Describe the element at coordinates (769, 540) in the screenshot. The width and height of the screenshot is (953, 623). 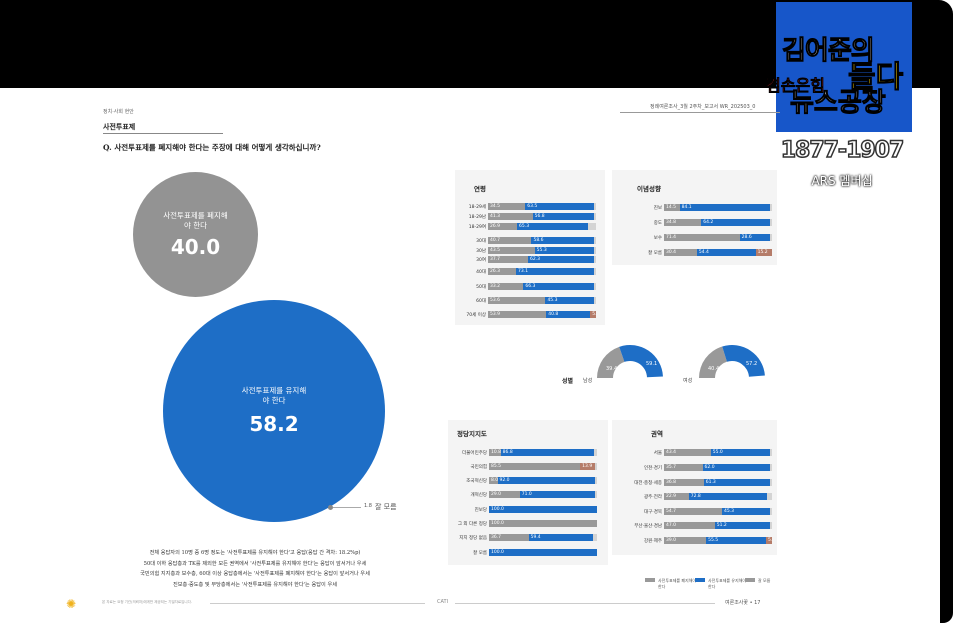
I see `region_rows-segment-o: 5.5` at that location.